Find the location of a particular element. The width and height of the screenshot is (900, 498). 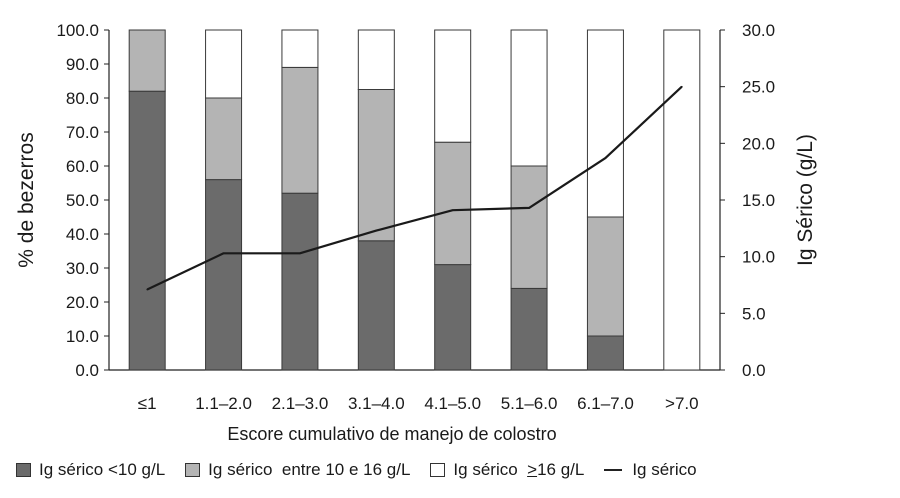

left-tick-label: 0.0 is located at coordinates (87, 370).